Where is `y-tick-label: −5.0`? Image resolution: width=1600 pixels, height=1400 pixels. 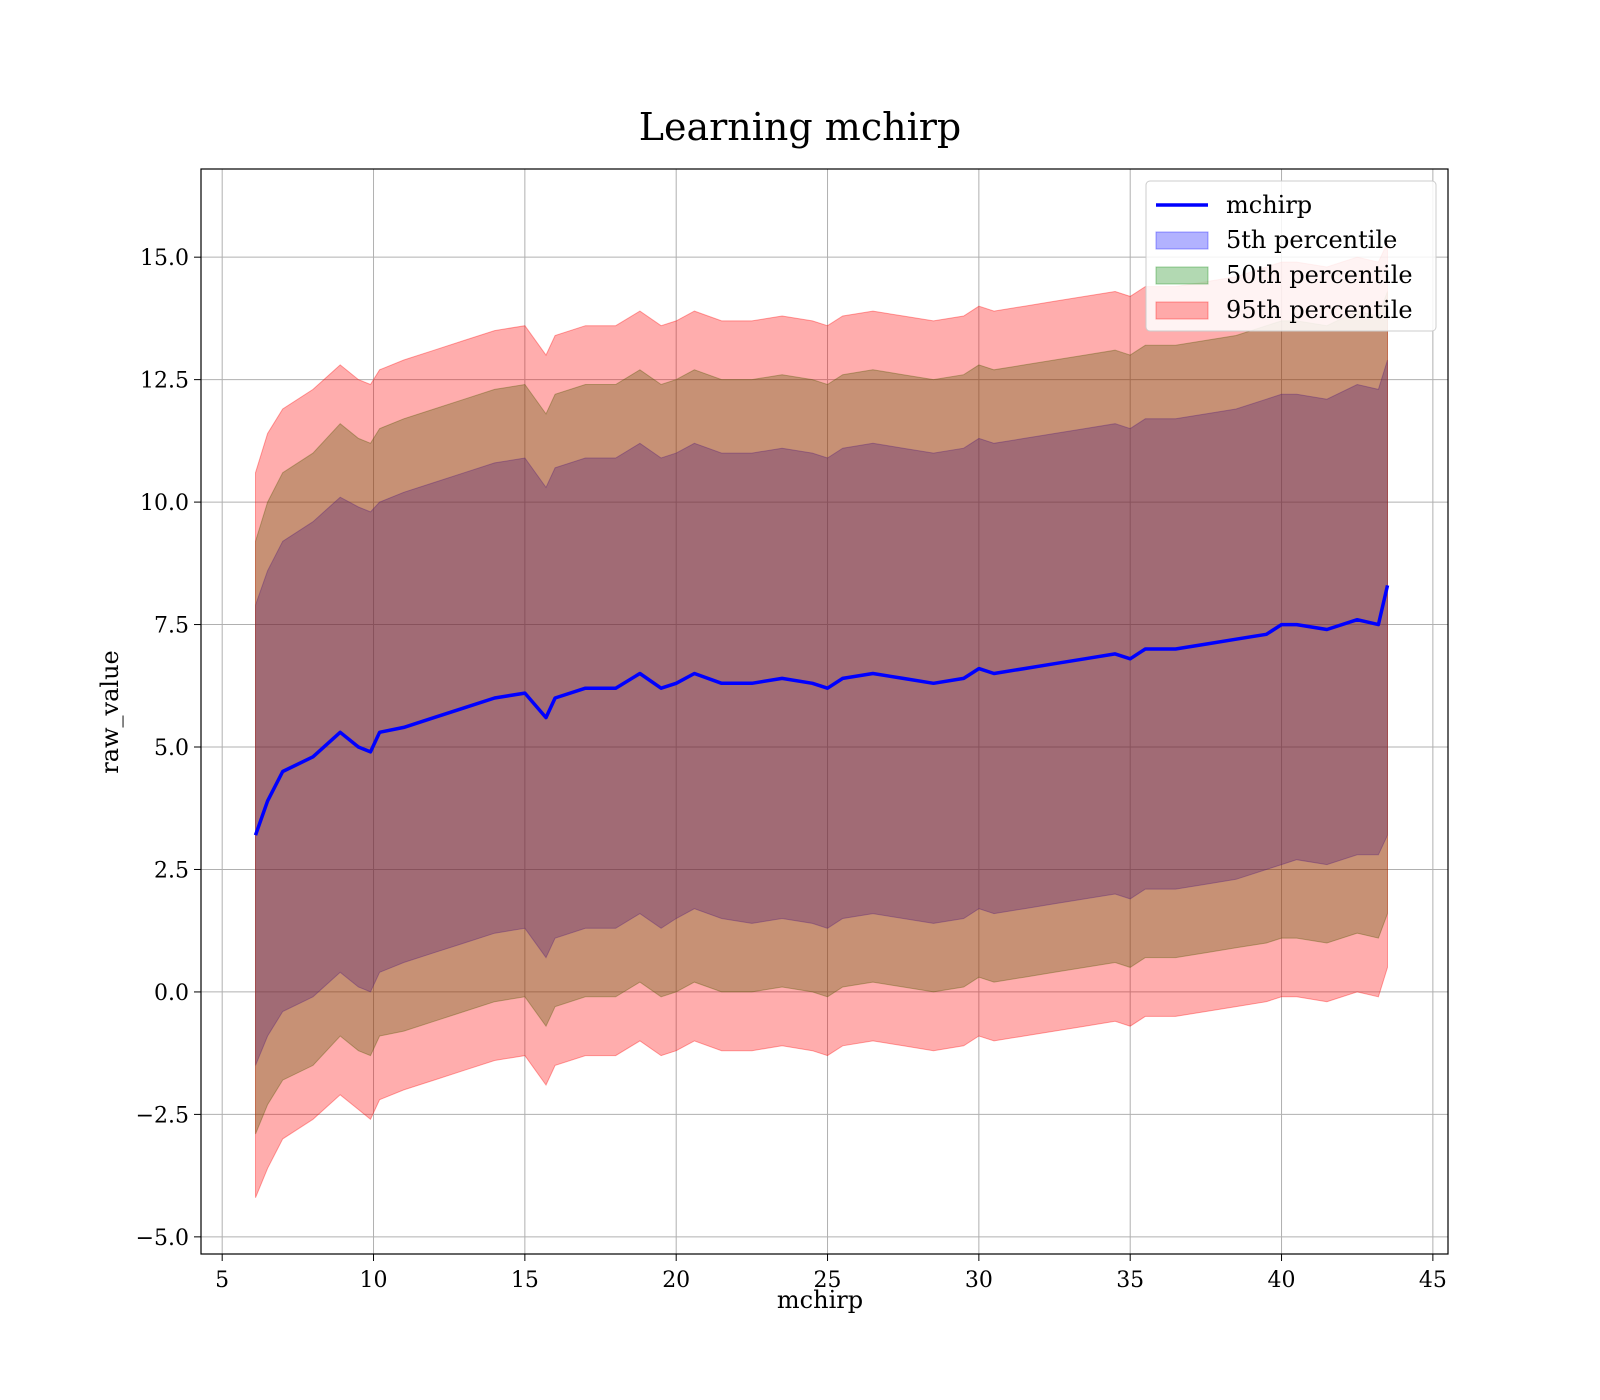 y-tick-label: −5.0 is located at coordinates (162, 1238).